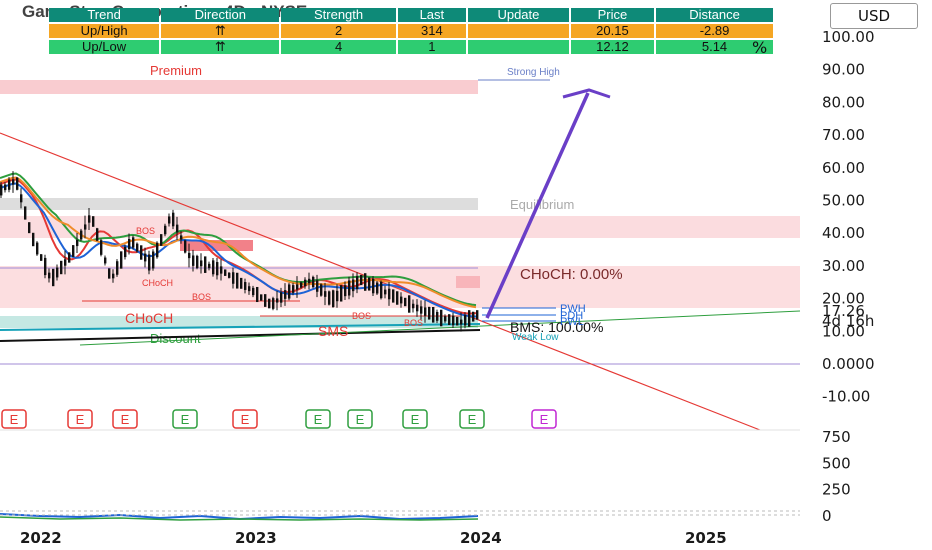 The image size is (932, 550). What do you see at coordinates (220, 47) in the screenshot?
I see `cell-direction: ⇈` at bounding box center [220, 47].